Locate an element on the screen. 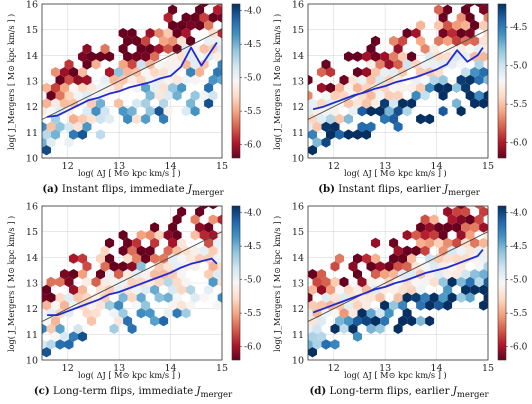  x-tick-label: 13 is located at coordinates (385, 368).